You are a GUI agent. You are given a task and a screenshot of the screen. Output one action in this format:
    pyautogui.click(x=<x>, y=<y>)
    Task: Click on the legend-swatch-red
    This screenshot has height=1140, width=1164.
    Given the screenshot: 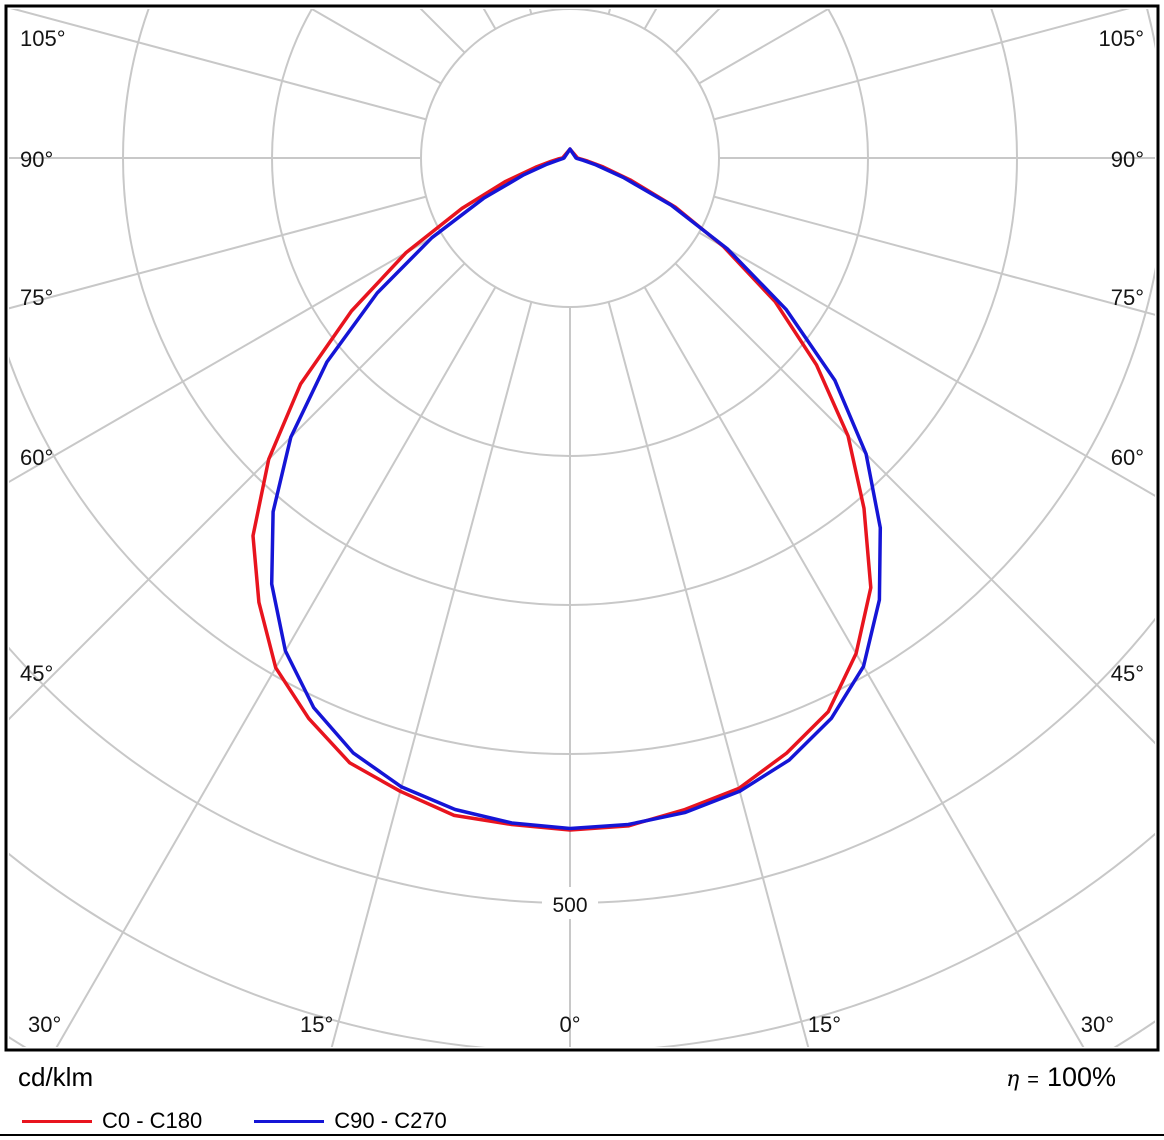 What is the action you would take?
    pyautogui.click(x=57, y=1121)
    